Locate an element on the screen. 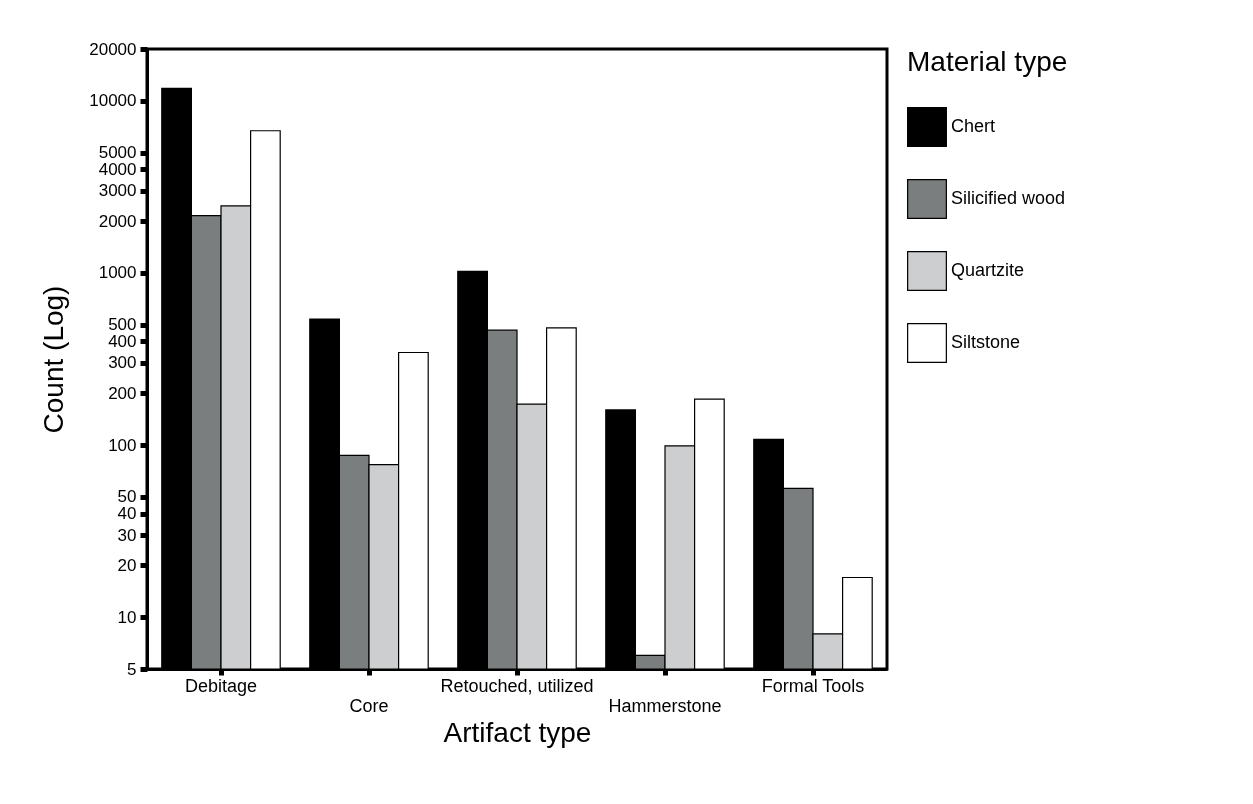  x-tick-label: Hammerstone is located at coordinates (665, 705).